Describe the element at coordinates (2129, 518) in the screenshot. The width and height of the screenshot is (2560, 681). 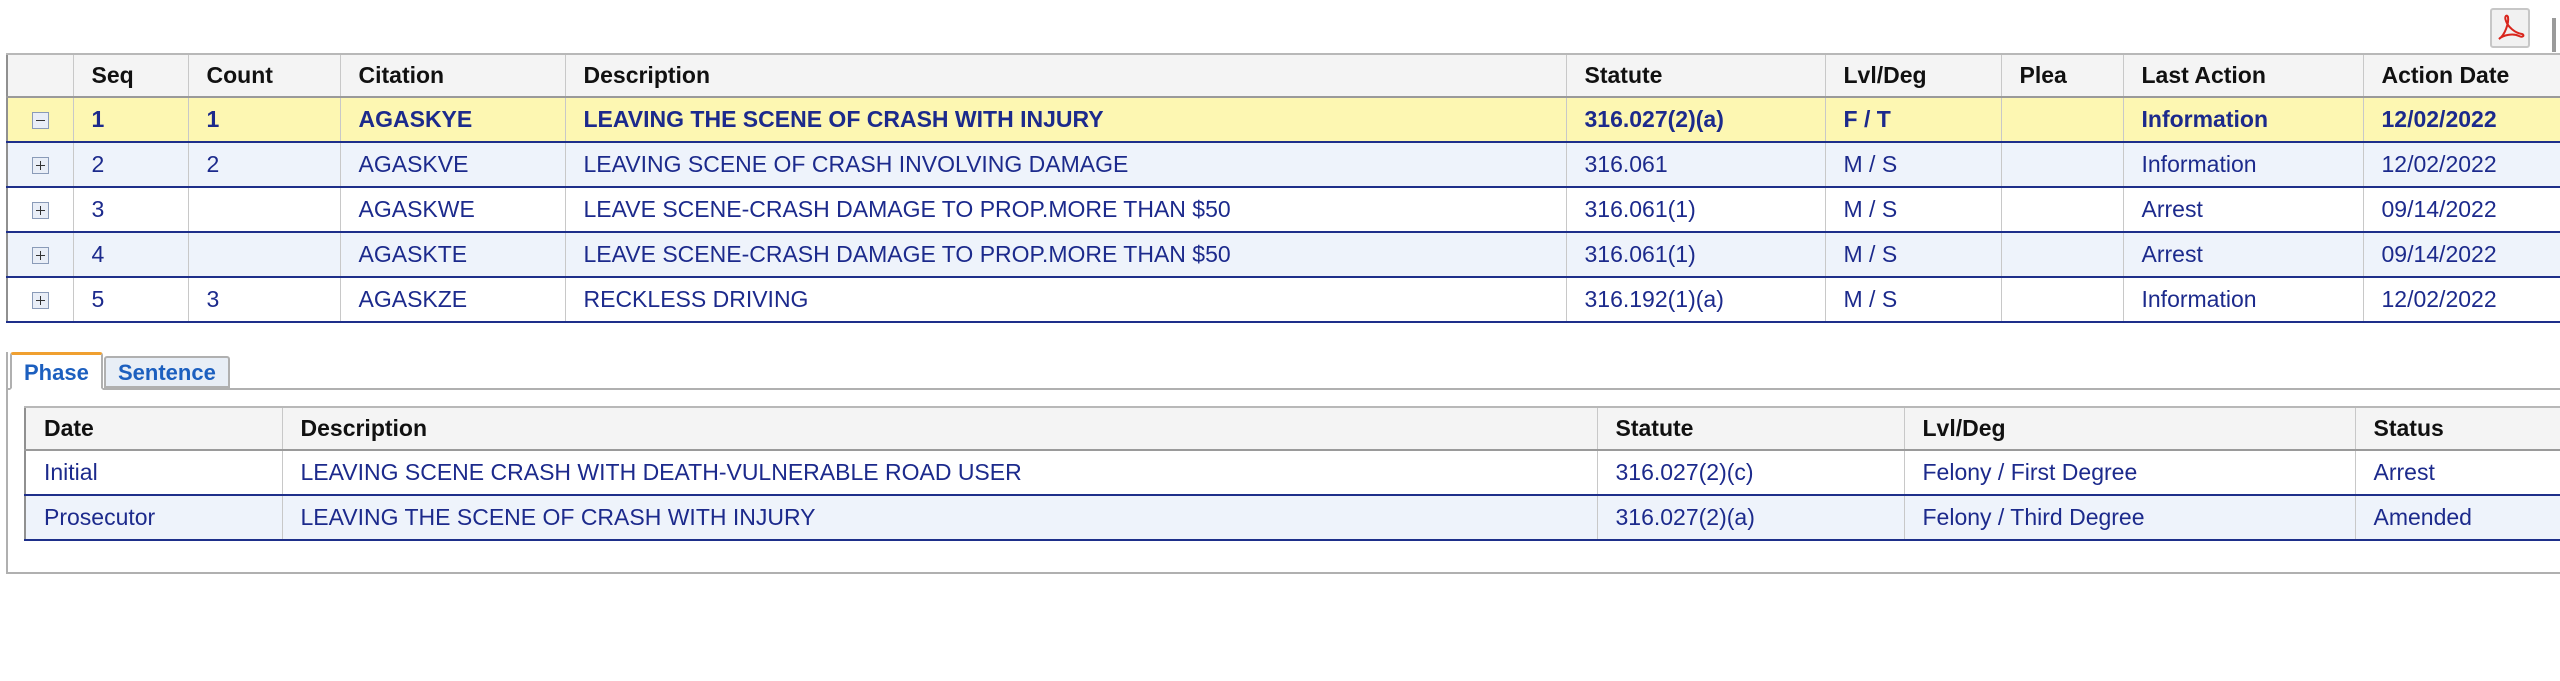
I see `lvl-deg-cell: Felony / Third Degree` at that location.